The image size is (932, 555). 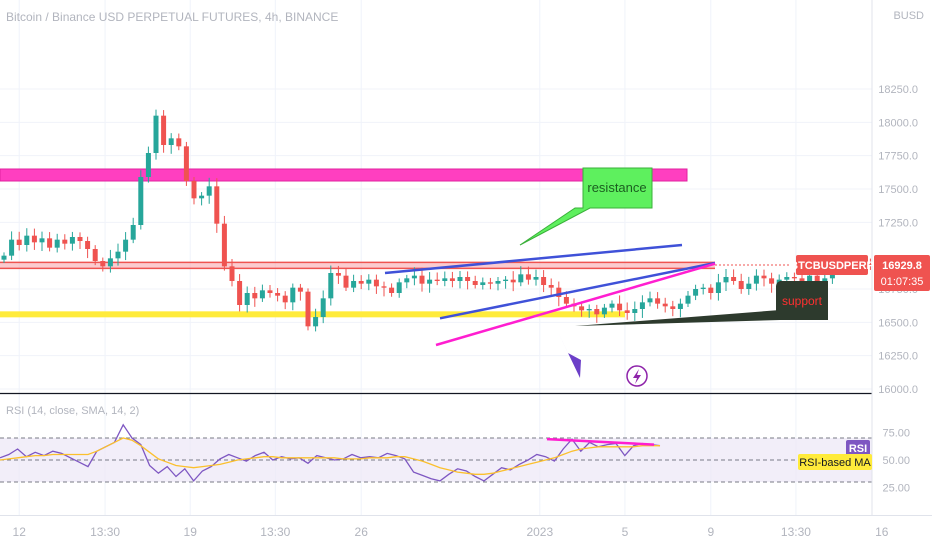 I want to click on time-tick-label: 9, so click(x=710, y=532).